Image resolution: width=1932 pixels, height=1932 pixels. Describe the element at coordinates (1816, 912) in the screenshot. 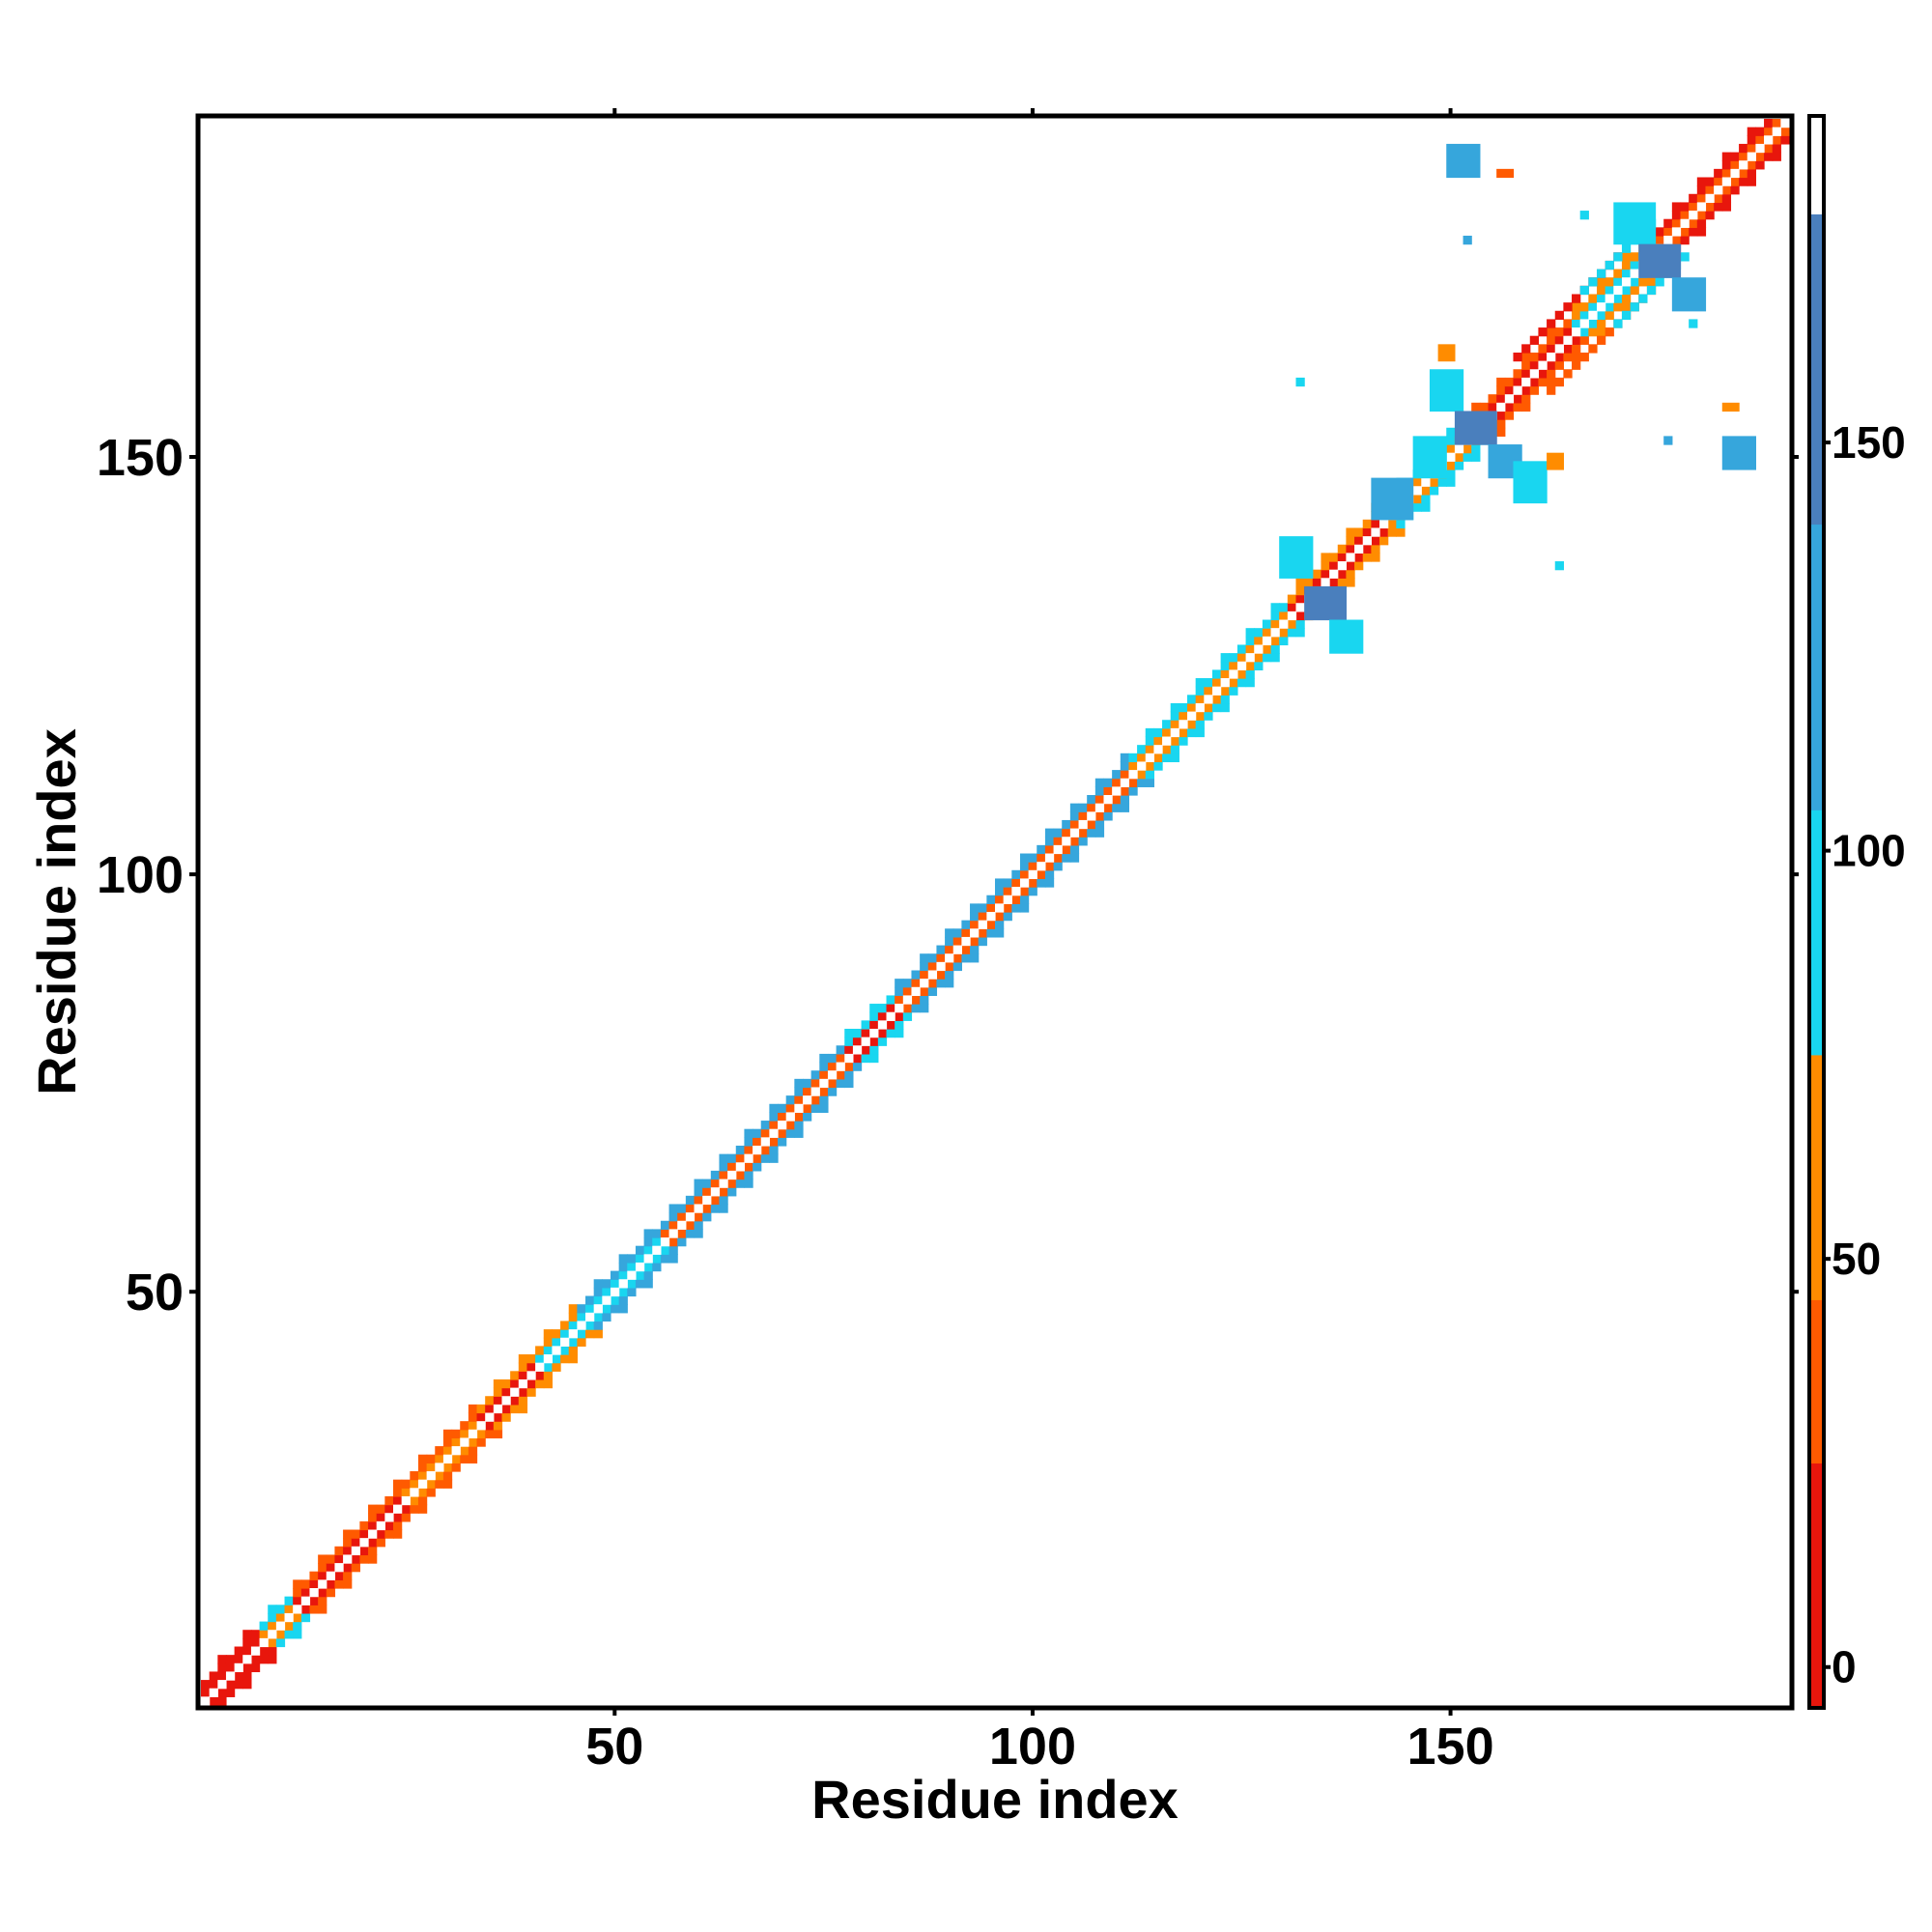

I see `colorbar-frame` at that location.